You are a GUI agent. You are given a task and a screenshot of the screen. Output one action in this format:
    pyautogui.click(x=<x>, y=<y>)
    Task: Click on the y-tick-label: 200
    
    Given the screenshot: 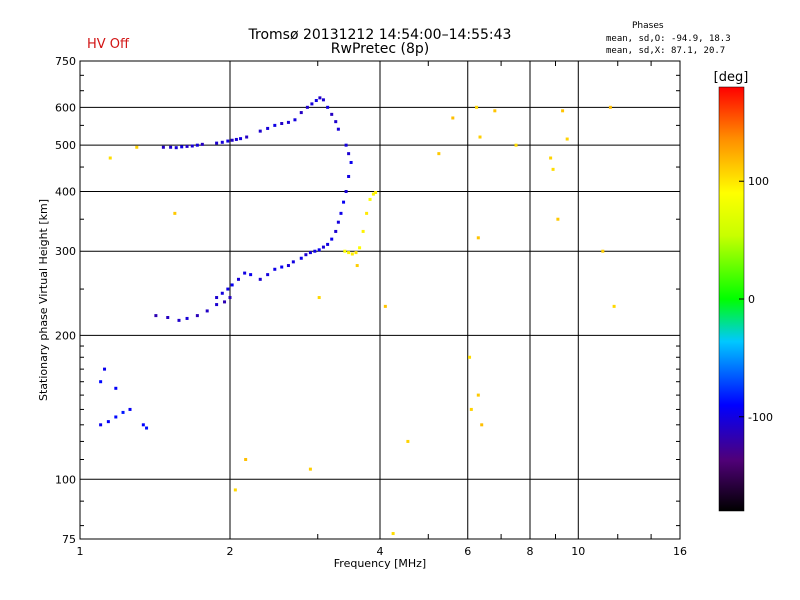 What is the action you would take?
    pyautogui.click(x=65, y=335)
    